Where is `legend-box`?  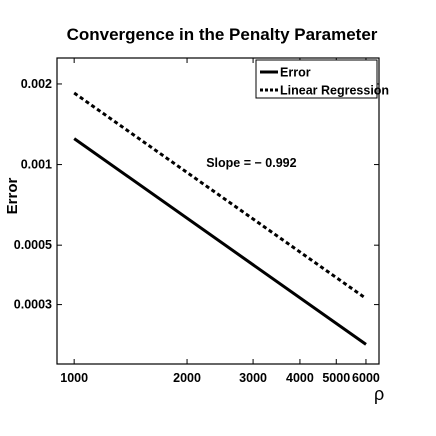
legend-box is located at coordinates (316, 79).